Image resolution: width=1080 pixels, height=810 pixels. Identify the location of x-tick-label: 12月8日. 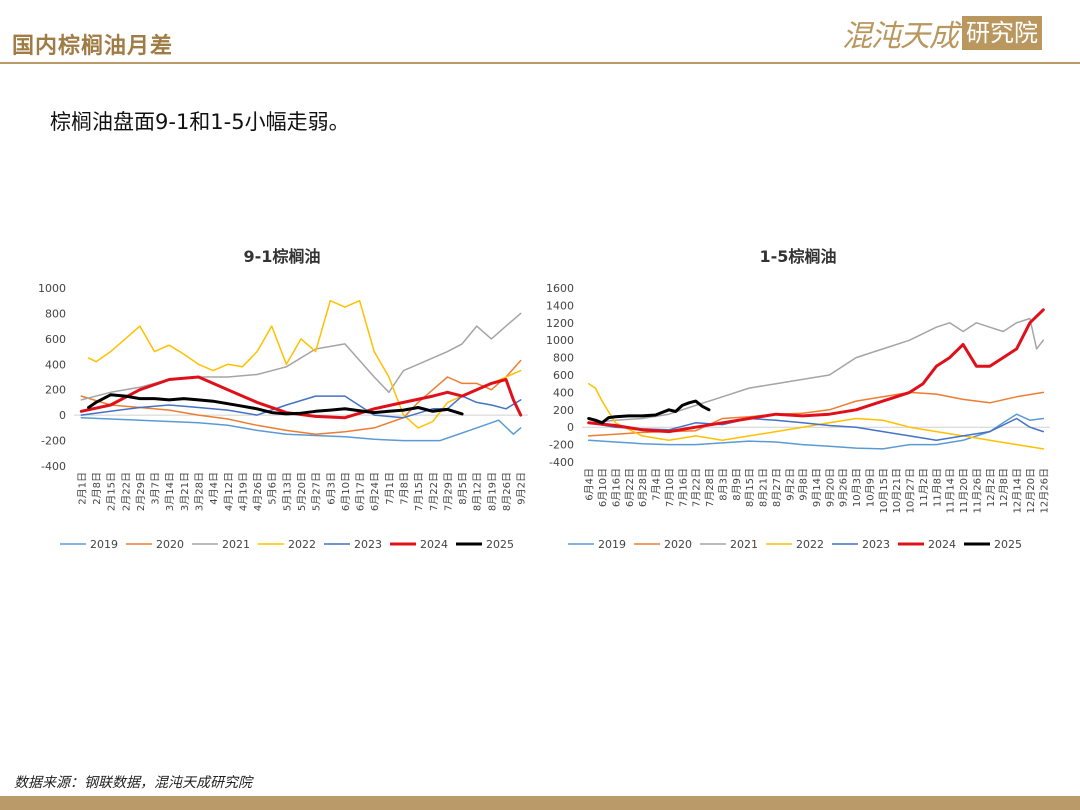
(1004, 487).